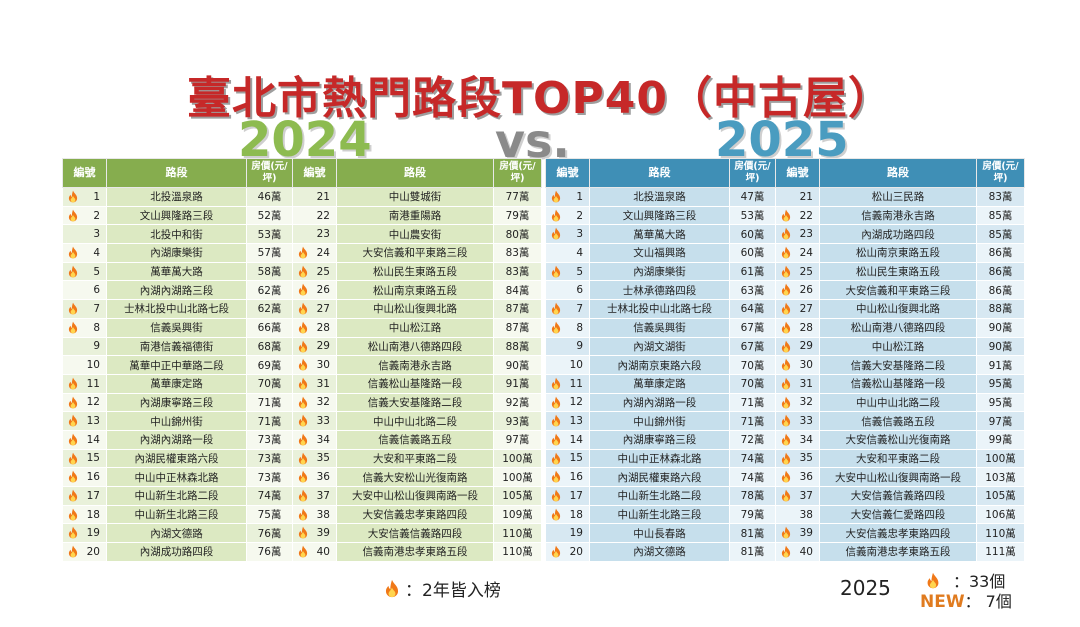 This screenshot has height=627, width=1080. Describe the element at coordinates (96, 196) in the screenshot. I see `rank-number: 1` at that location.